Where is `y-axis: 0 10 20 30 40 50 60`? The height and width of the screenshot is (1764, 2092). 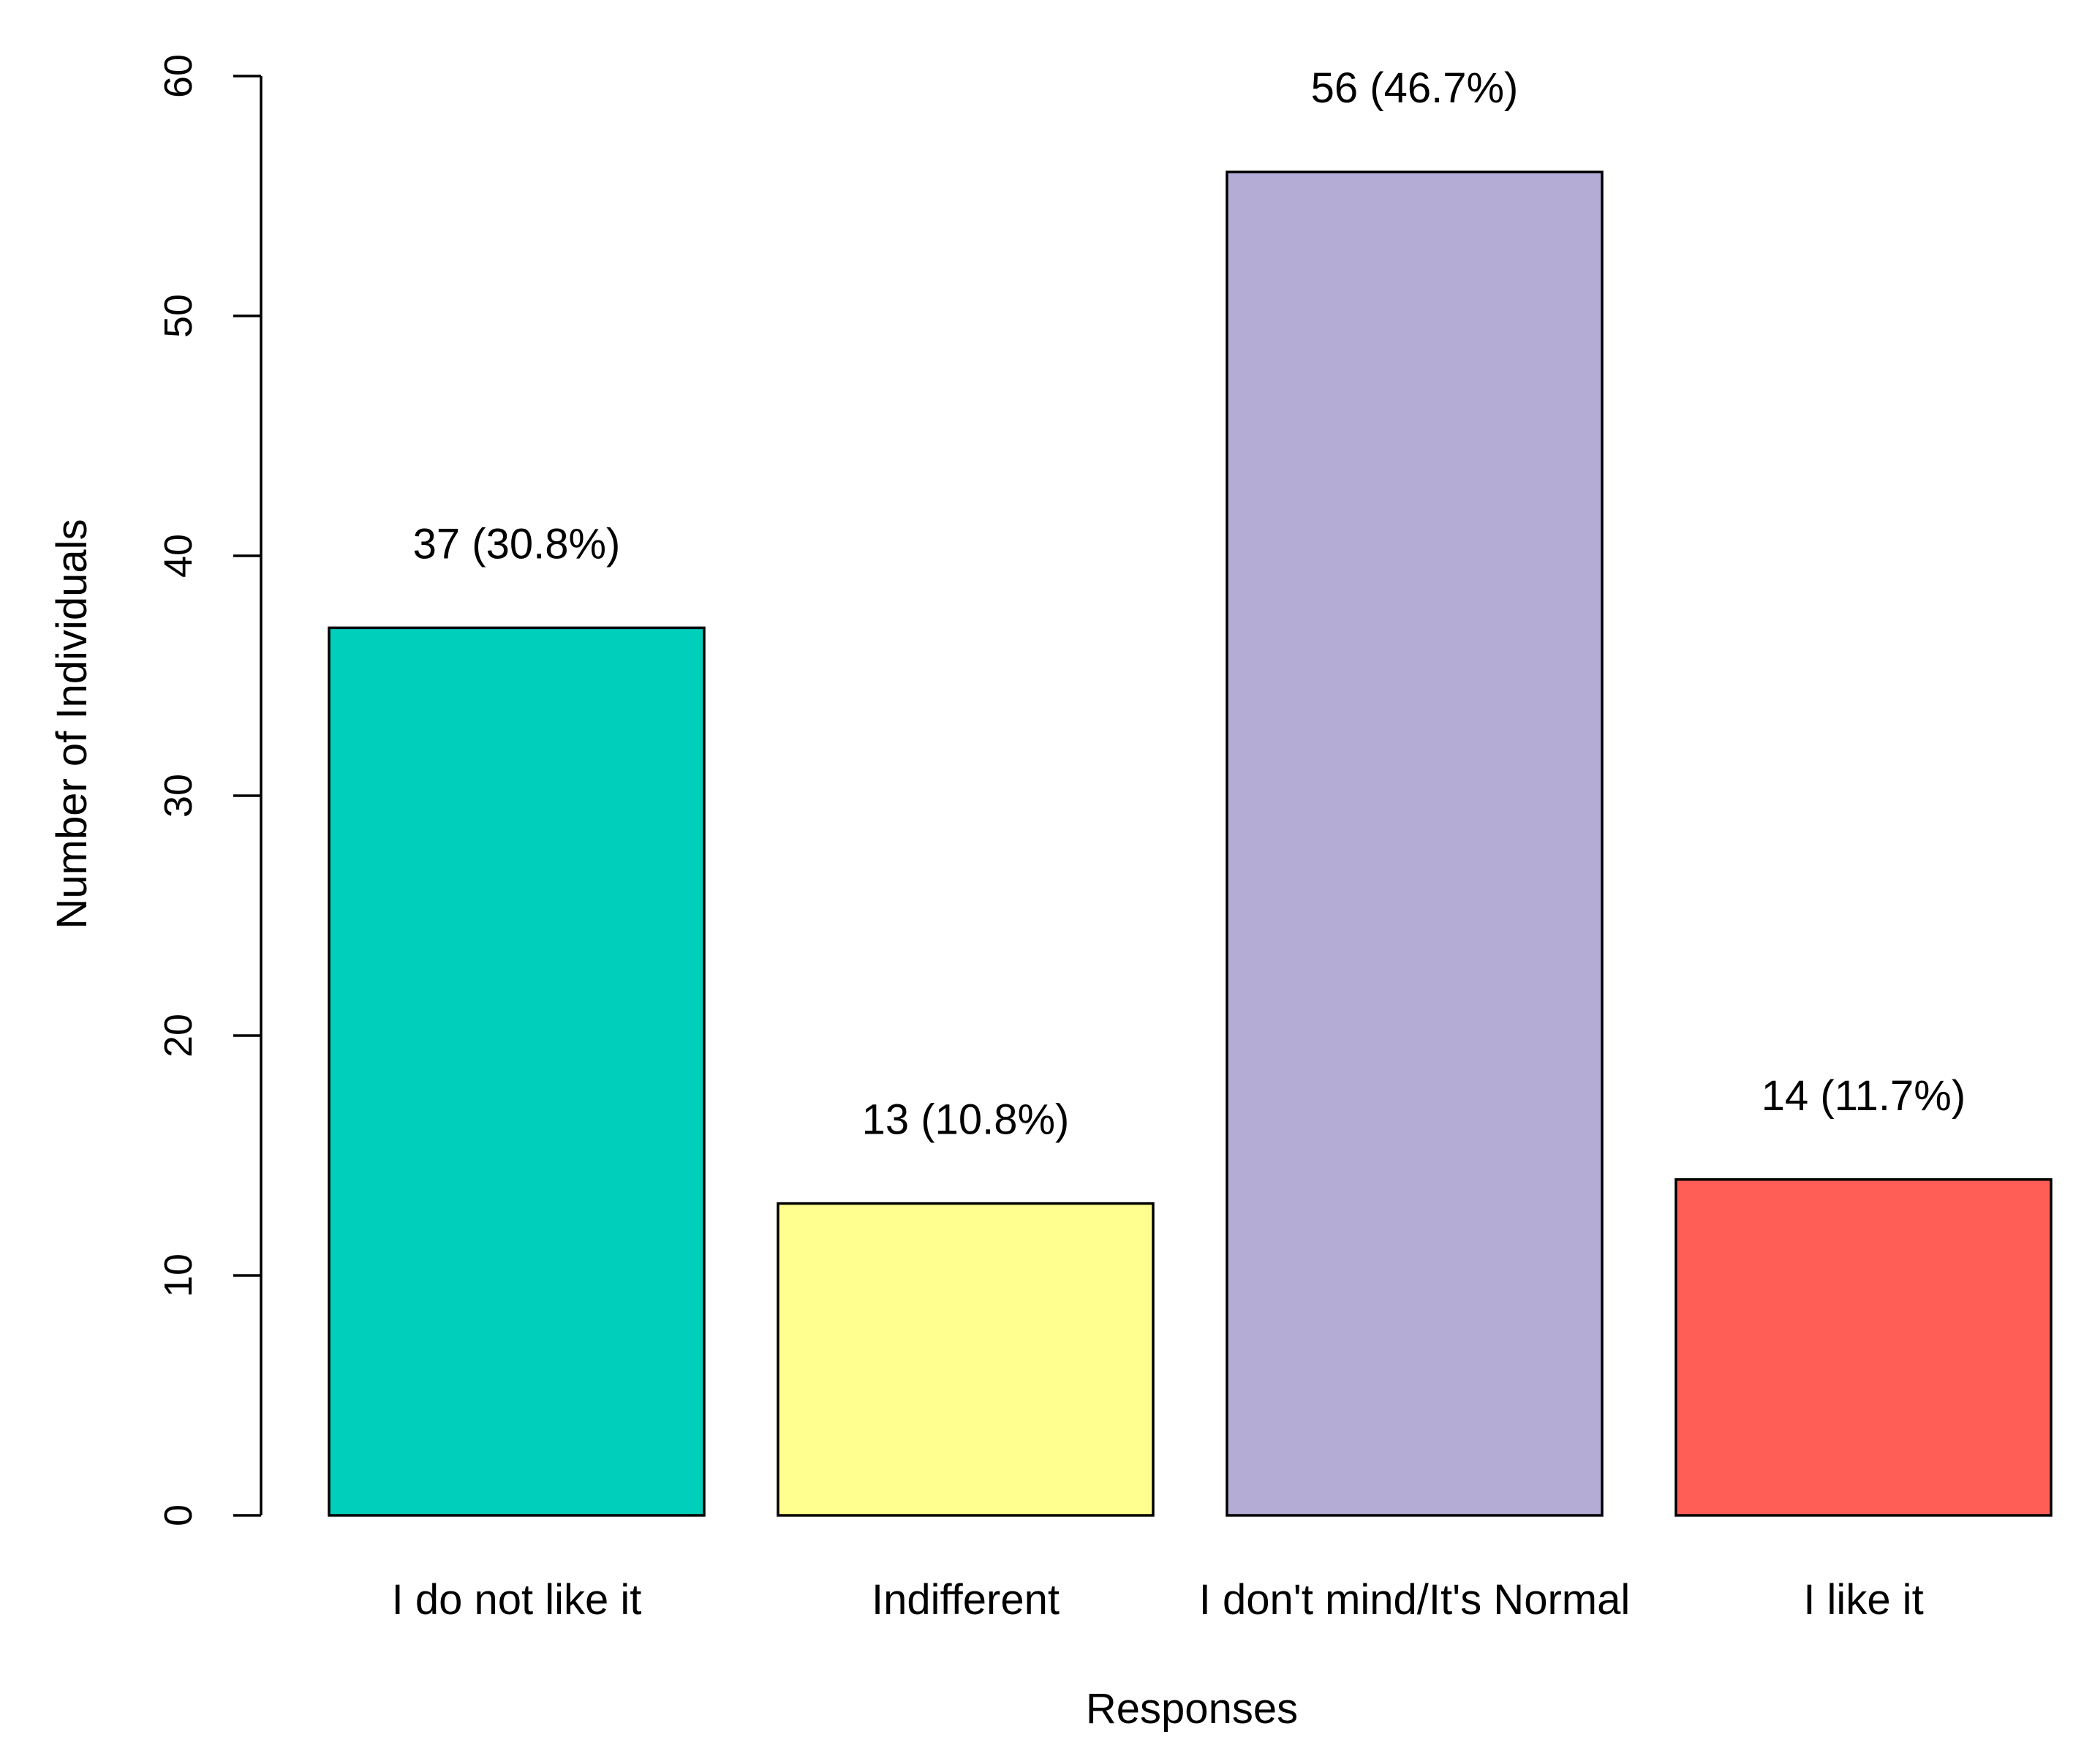 y-axis: 0 10 20 30 40 50 60 is located at coordinates (209, 790).